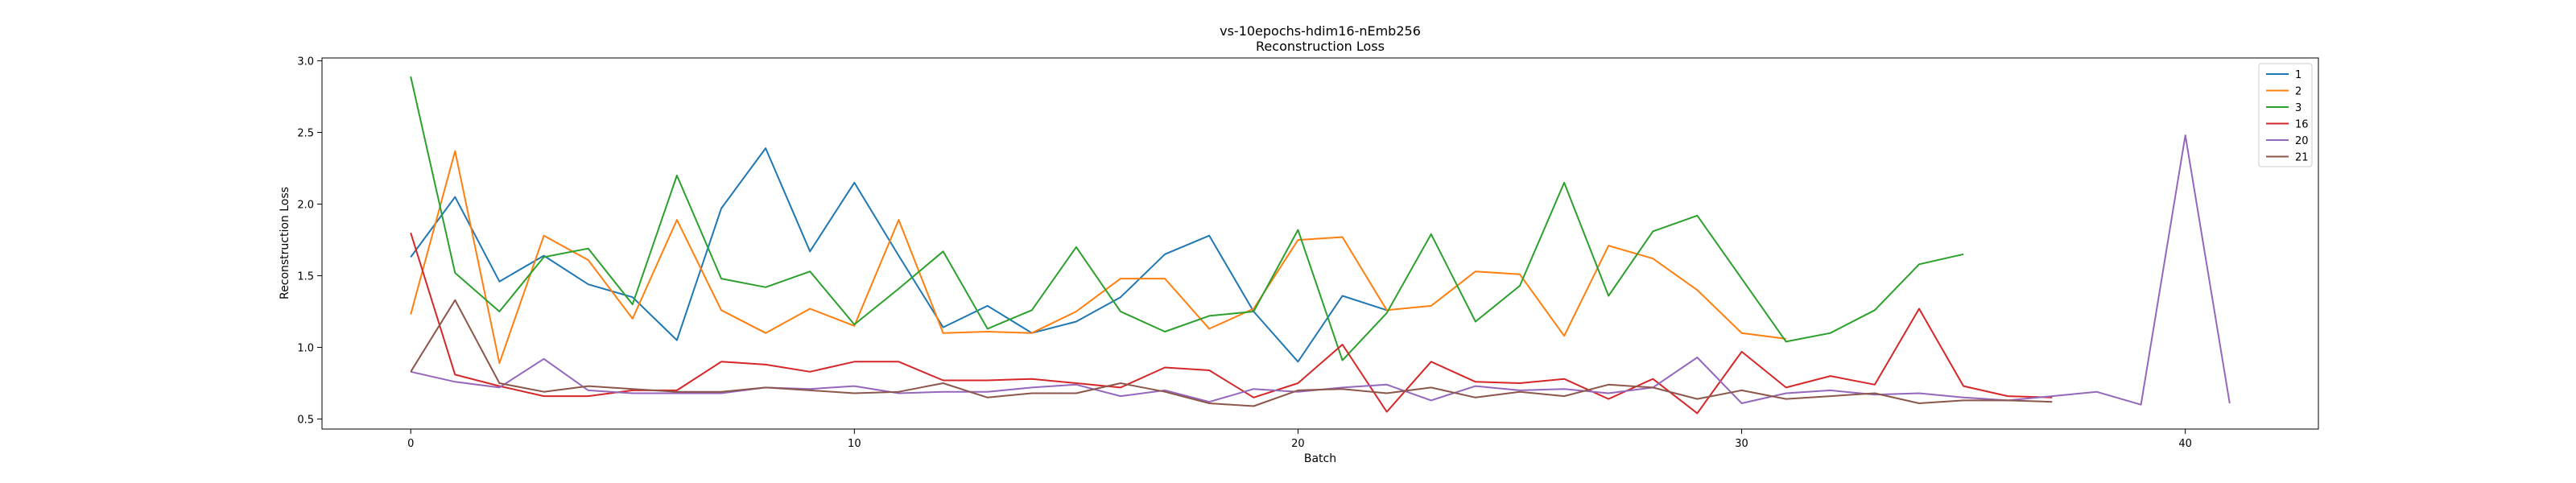 This screenshot has width=2576, height=483. I want to click on y-tick-label: 1.5, so click(305, 277).